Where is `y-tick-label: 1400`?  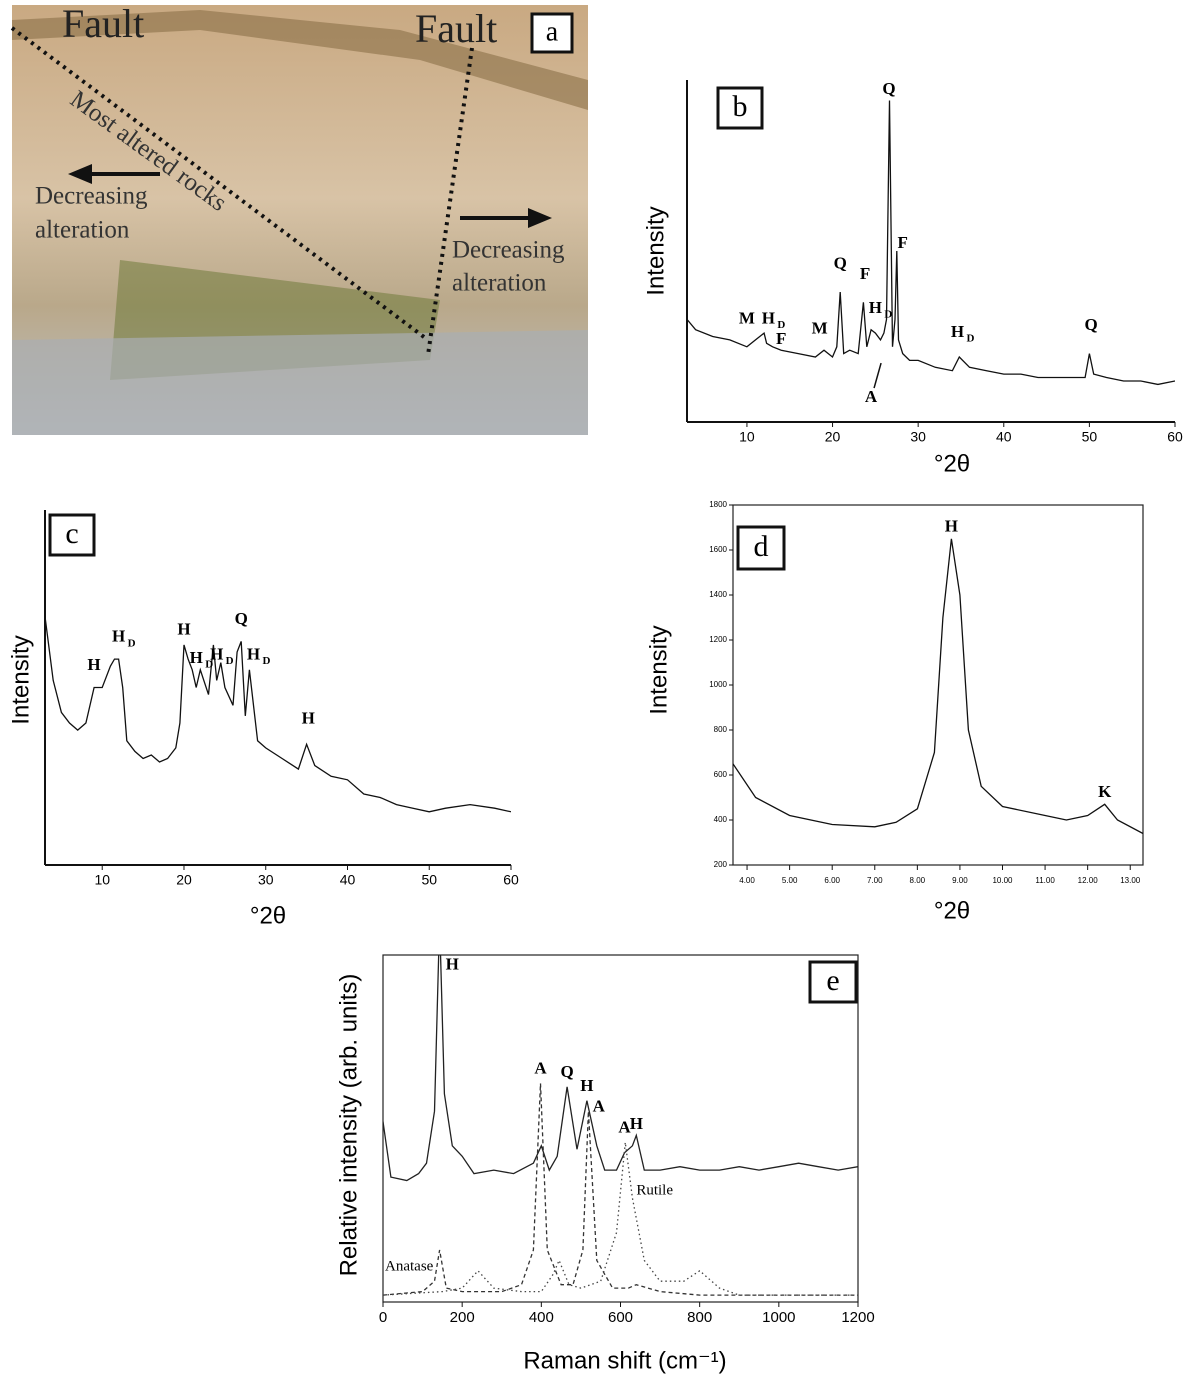
y-tick-label: 1400 is located at coordinates (718, 594).